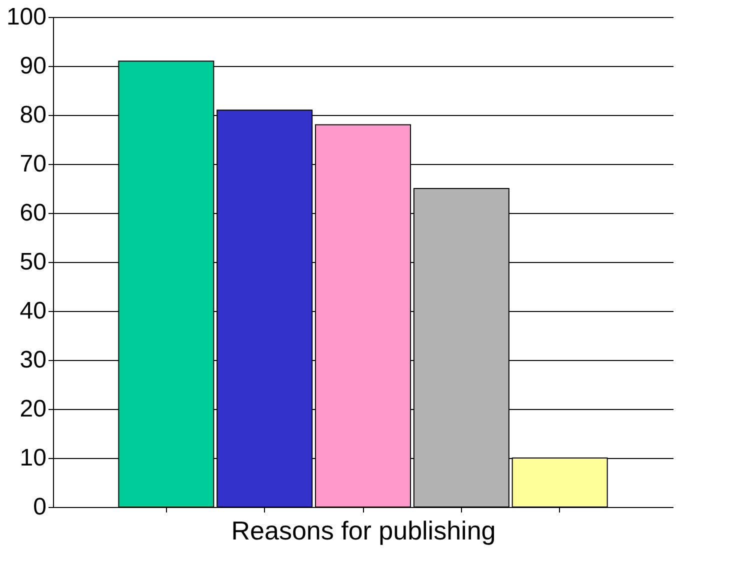 This screenshot has height=586, width=735. What do you see at coordinates (33, 213) in the screenshot?
I see `y-tick-label: 60` at bounding box center [33, 213].